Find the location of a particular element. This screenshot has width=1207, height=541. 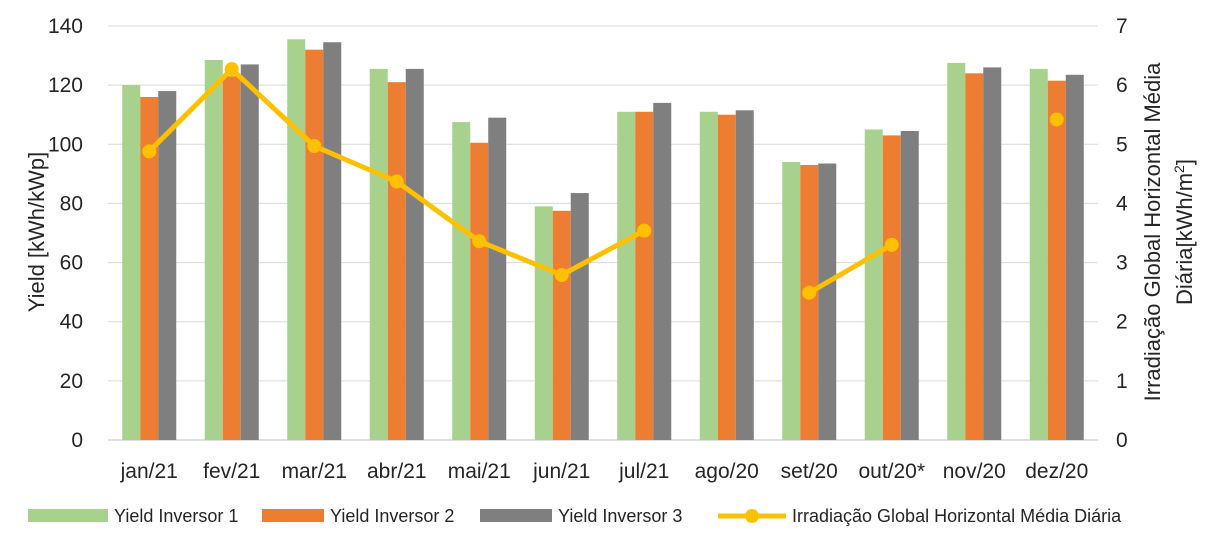

x-tick-label: fev/21 is located at coordinates (231, 471).